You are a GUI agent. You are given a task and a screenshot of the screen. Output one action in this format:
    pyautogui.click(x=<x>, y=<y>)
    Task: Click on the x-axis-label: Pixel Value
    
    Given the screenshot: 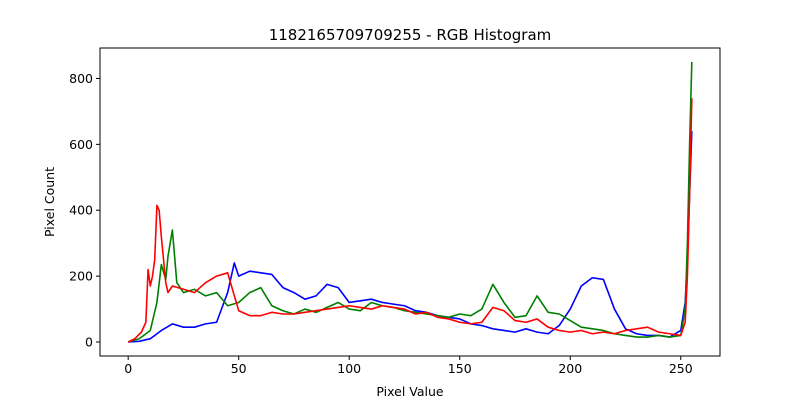 What is the action you would take?
    pyautogui.click(x=410, y=391)
    